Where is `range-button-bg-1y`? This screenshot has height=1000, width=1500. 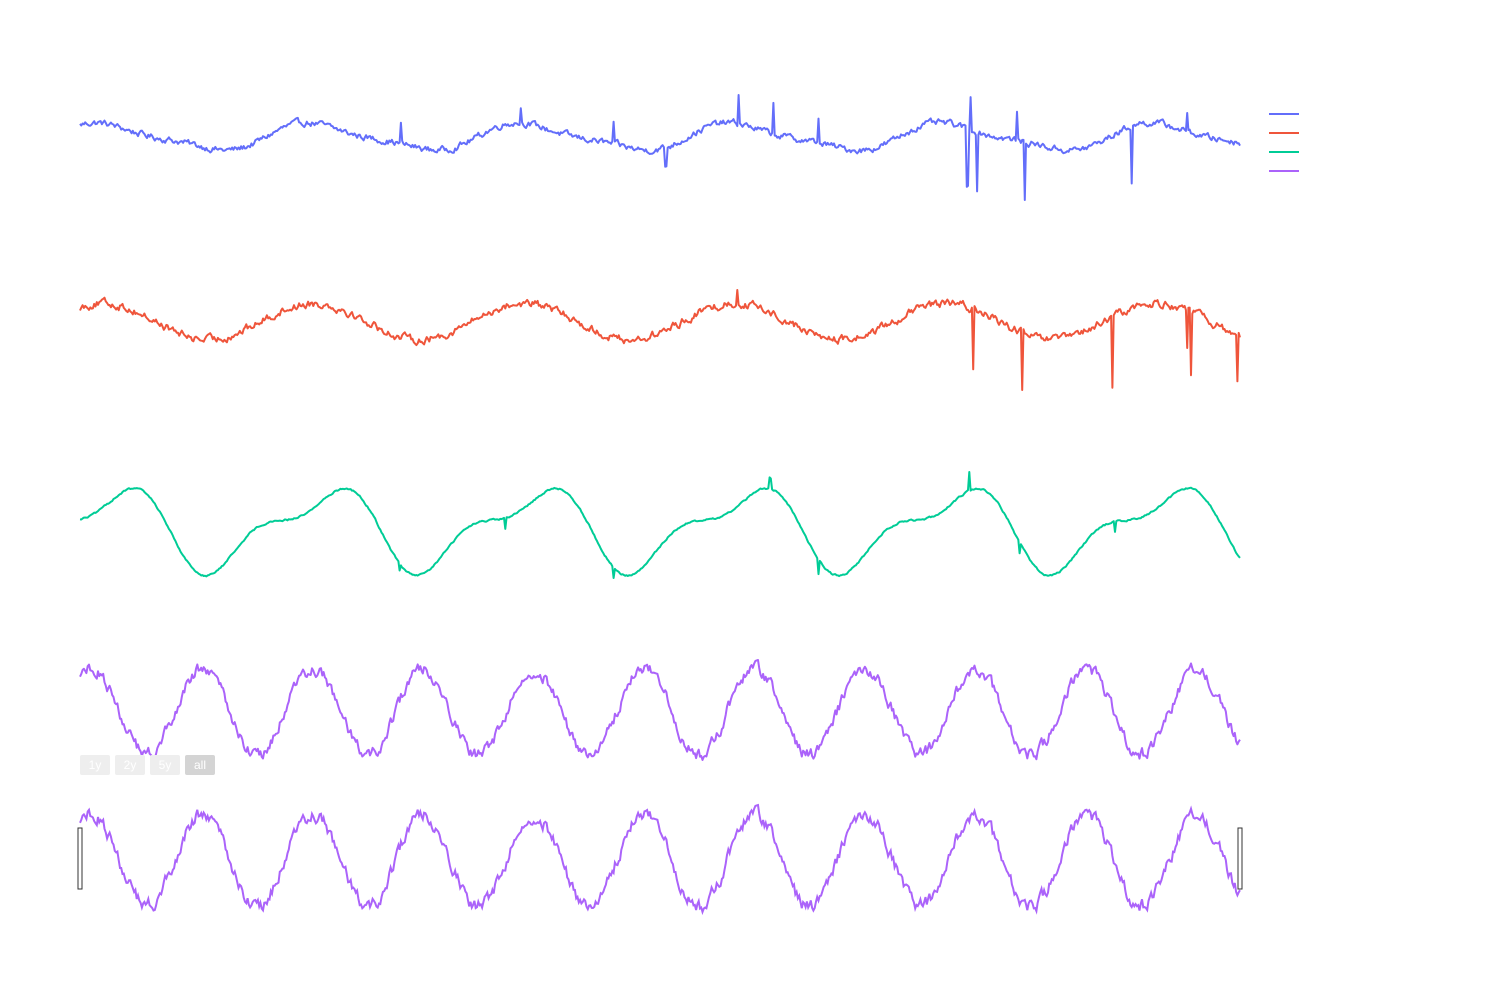 range-button-bg-1y is located at coordinates (95, 765).